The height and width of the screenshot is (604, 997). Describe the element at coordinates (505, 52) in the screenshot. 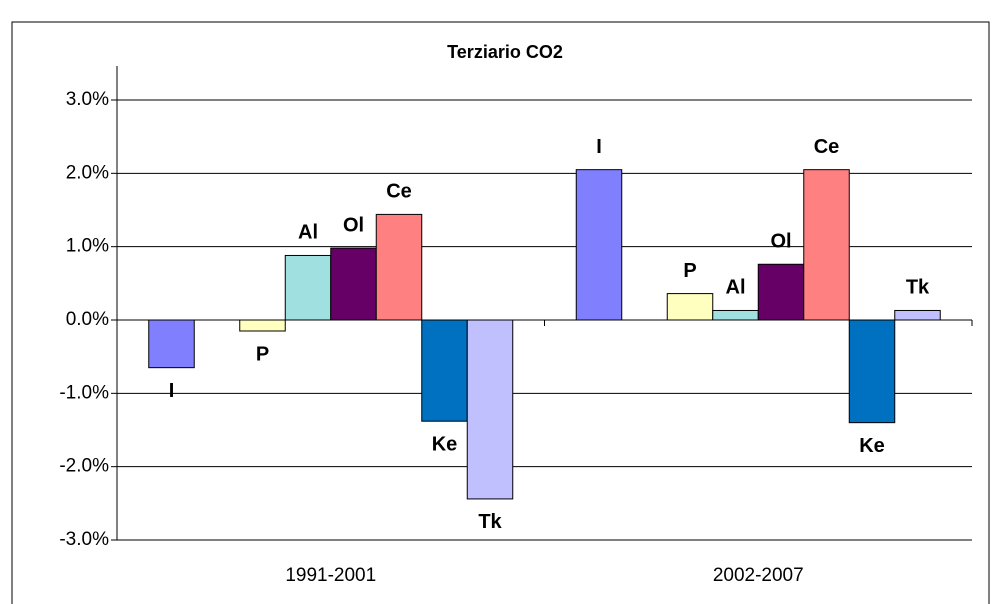

I see `chart-title: Terziario CO2` at that location.